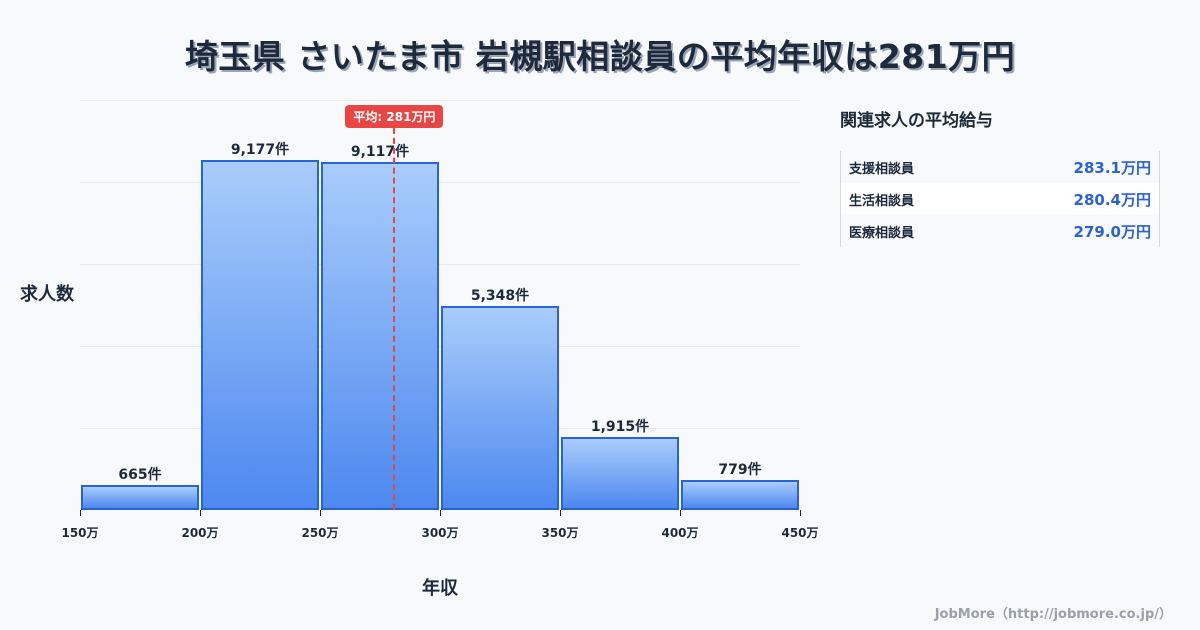 The image size is (1200, 630). What do you see at coordinates (882, 233) in the screenshot?
I see `job-name: 医療相談員` at bounding box center [882, 233].